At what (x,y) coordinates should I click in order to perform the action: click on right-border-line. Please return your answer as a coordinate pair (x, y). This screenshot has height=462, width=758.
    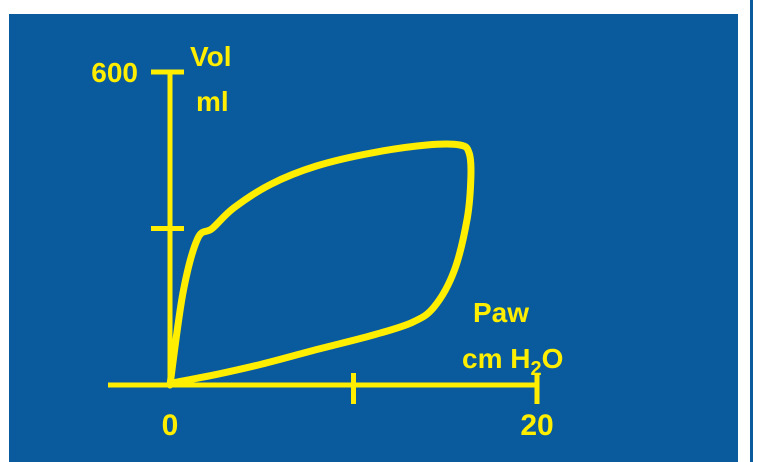
    Looking at the image, I should click on (751, 231).